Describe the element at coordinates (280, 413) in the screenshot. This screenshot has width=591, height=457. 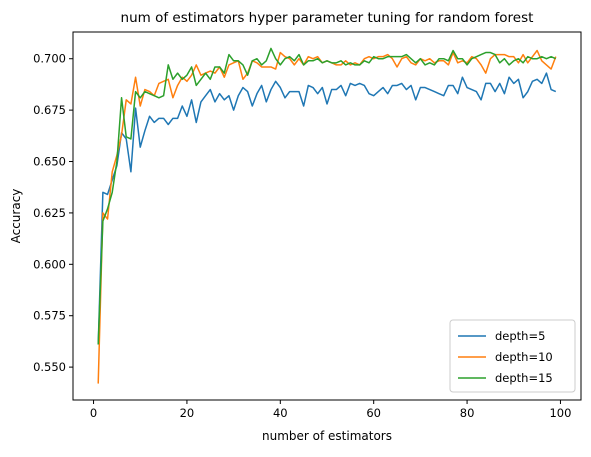
I see `x-tick-label: 40` at that location.